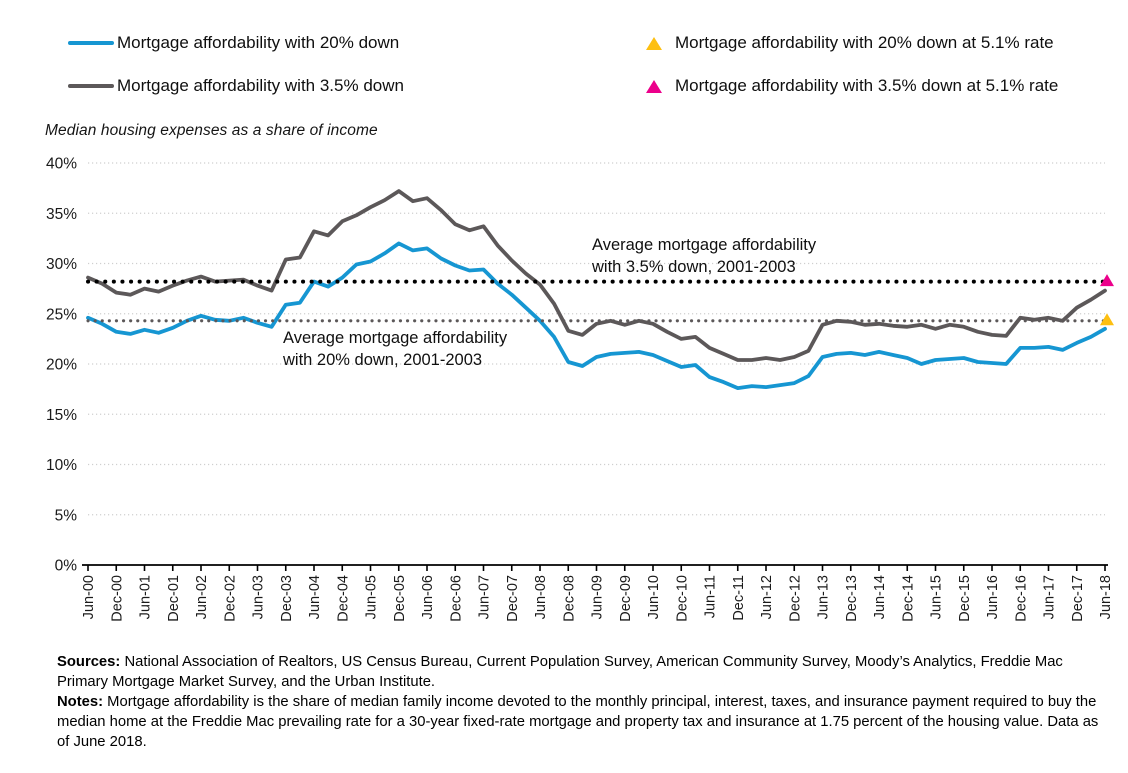  What do you see at coordinates (569, 598) in the screenshot?
I see `x-tick-label: Dec-08` at bounding box center [569, 598].